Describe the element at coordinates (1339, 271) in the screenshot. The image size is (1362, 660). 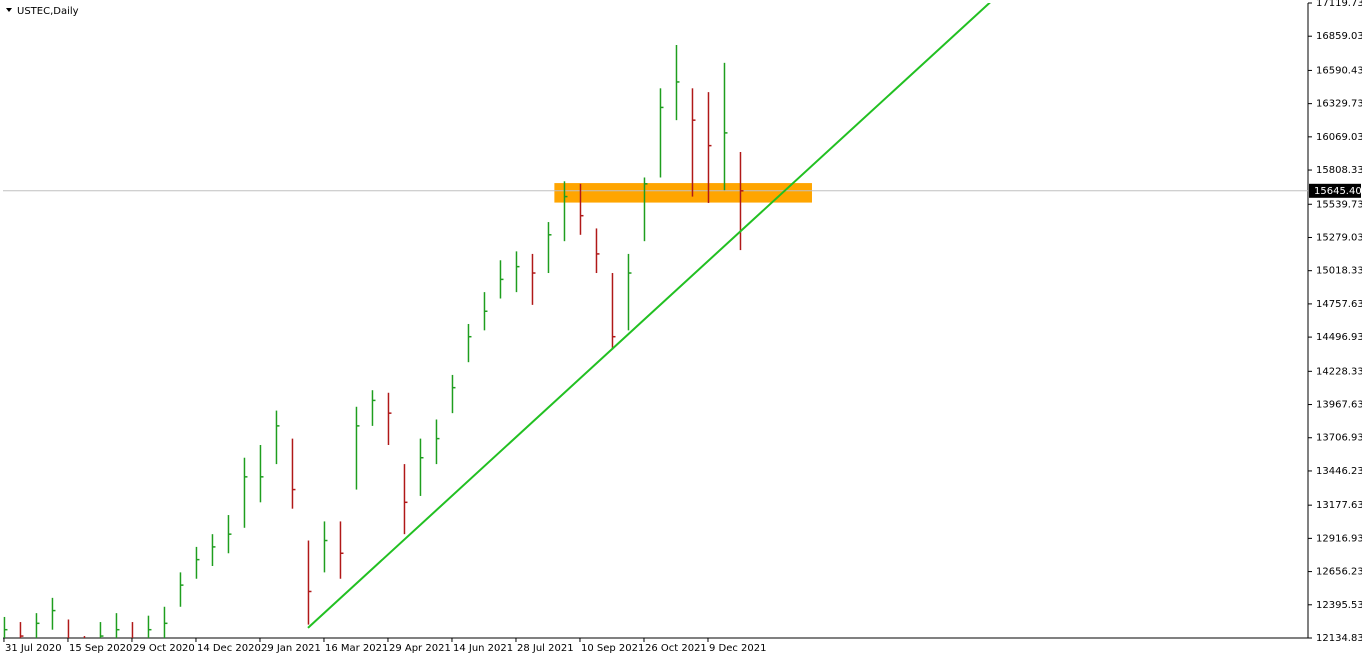
I see `y-tick-label: 15018.33` at that location.